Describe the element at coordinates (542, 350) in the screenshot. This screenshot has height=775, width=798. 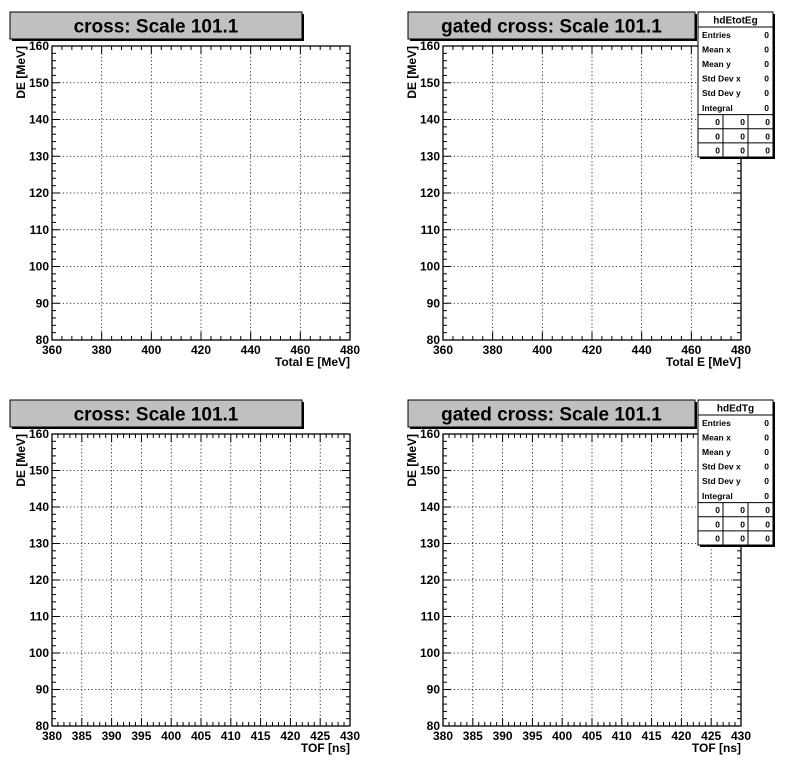
I see `x-tick-label: 400` at that location.